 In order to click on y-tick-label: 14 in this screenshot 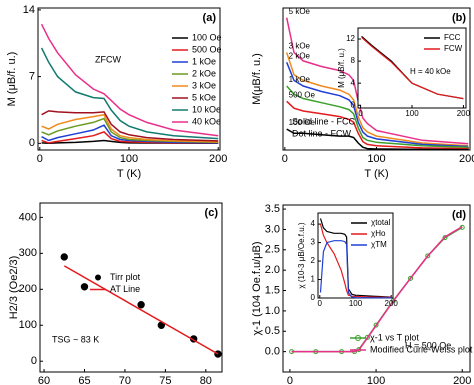, I will do `click(29, 10)`.